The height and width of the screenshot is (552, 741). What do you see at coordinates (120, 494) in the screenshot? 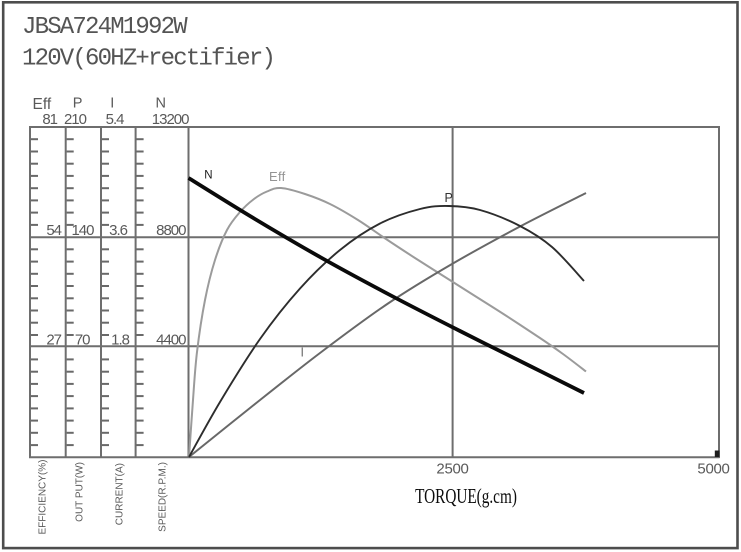
I see `svg-text: CURRENT(A)` at bounding box center [120, 494].